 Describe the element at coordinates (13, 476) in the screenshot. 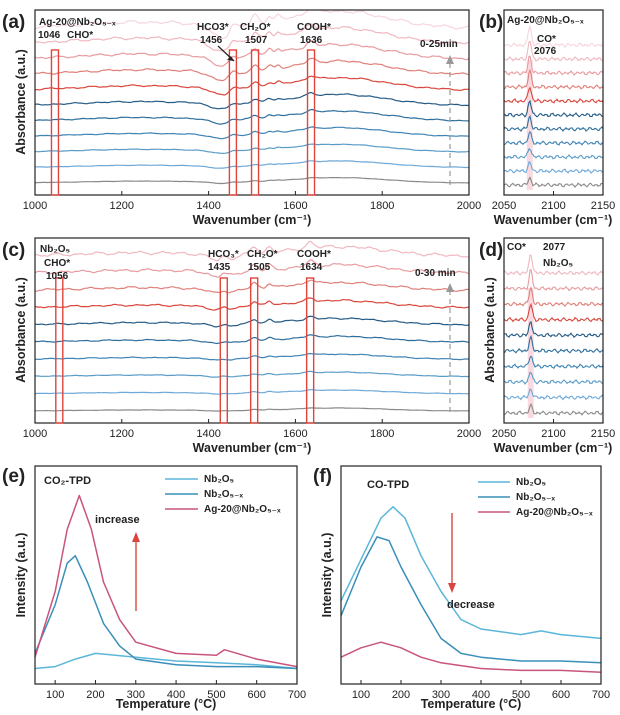

I see `panel-e-label: (e)` at that location.